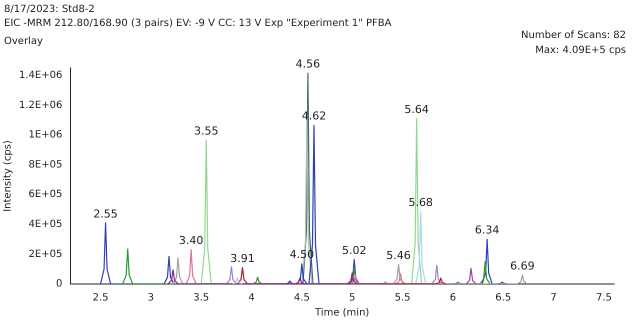 This screenshot has height=321, width=634. I want to click on x-tick-label: 2.5, so click(100, 298).